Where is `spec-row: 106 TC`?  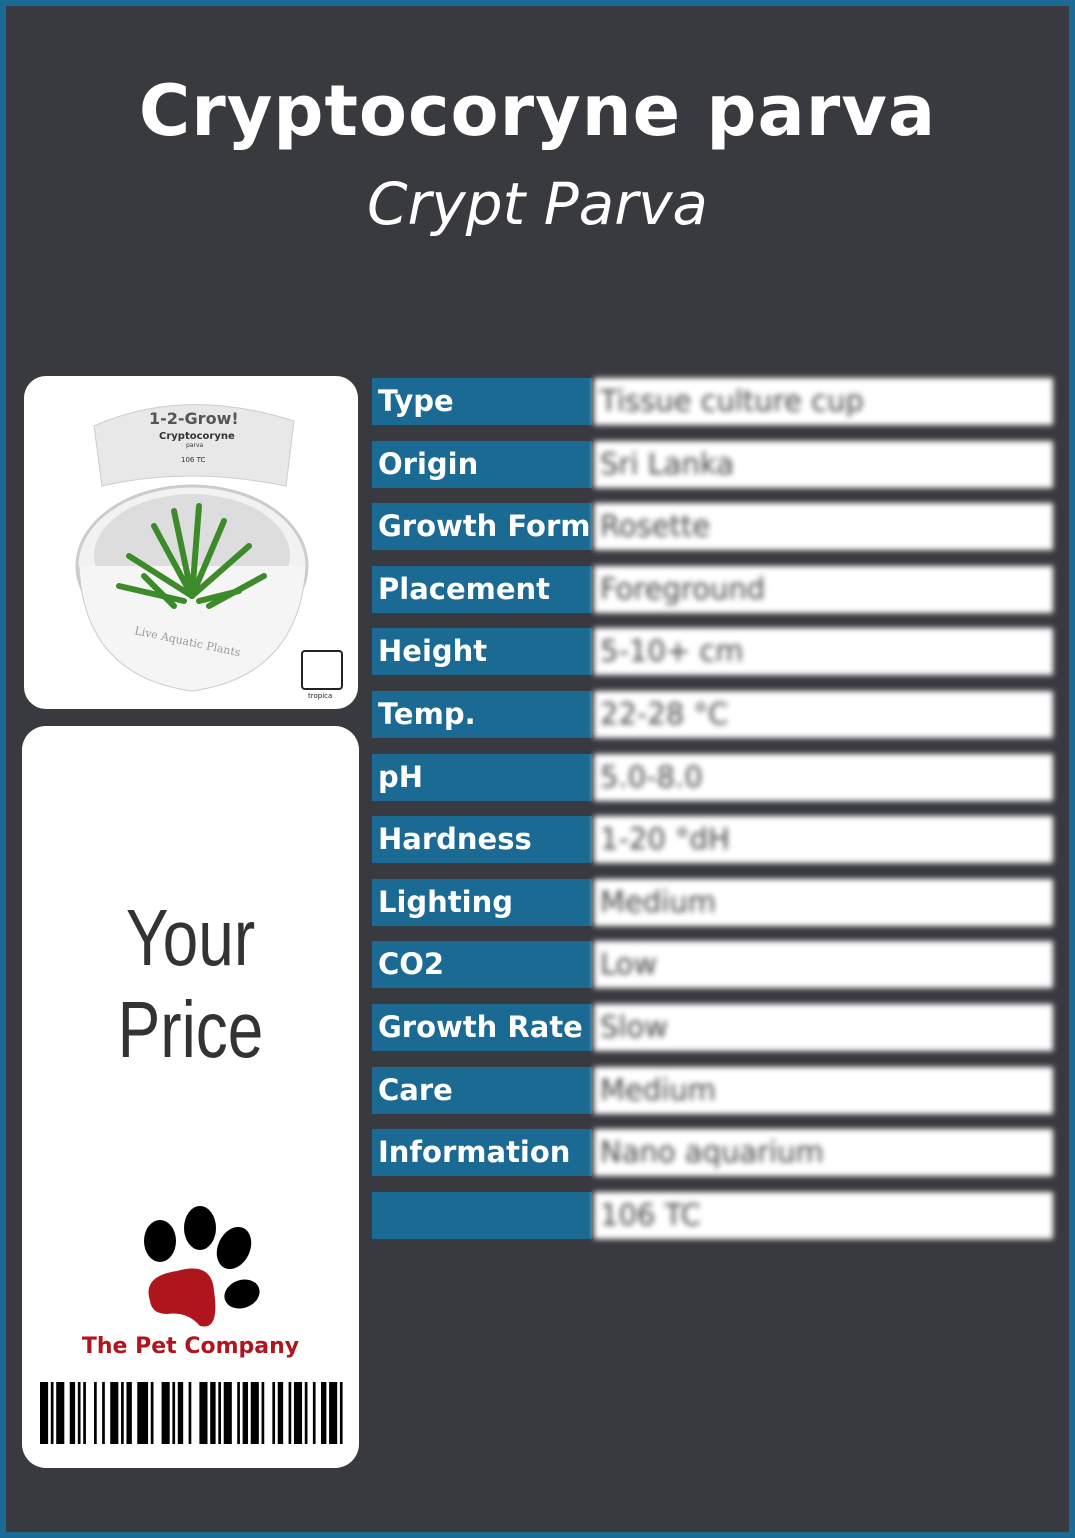 spec-row: 106 TC is located at coordinates (712, 1215).